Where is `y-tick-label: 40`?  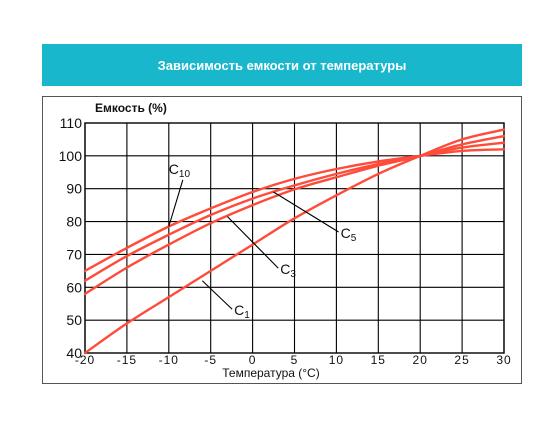 y-tick-label: 40 is located at coordinates (74, 353).